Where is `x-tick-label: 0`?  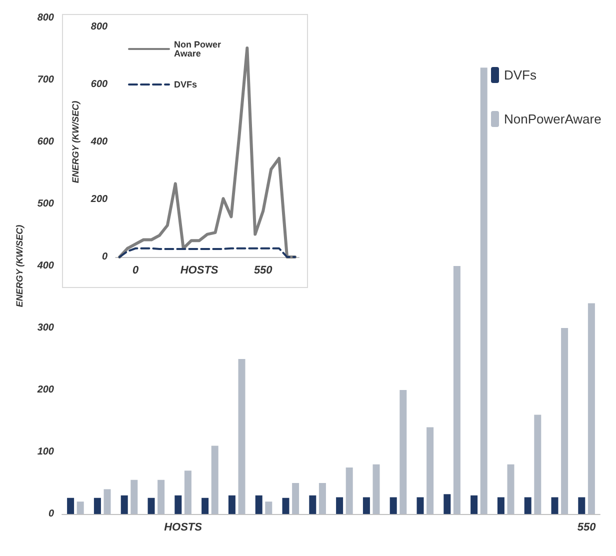 x-tick-label: 0 is located at coordinates (136, 270).